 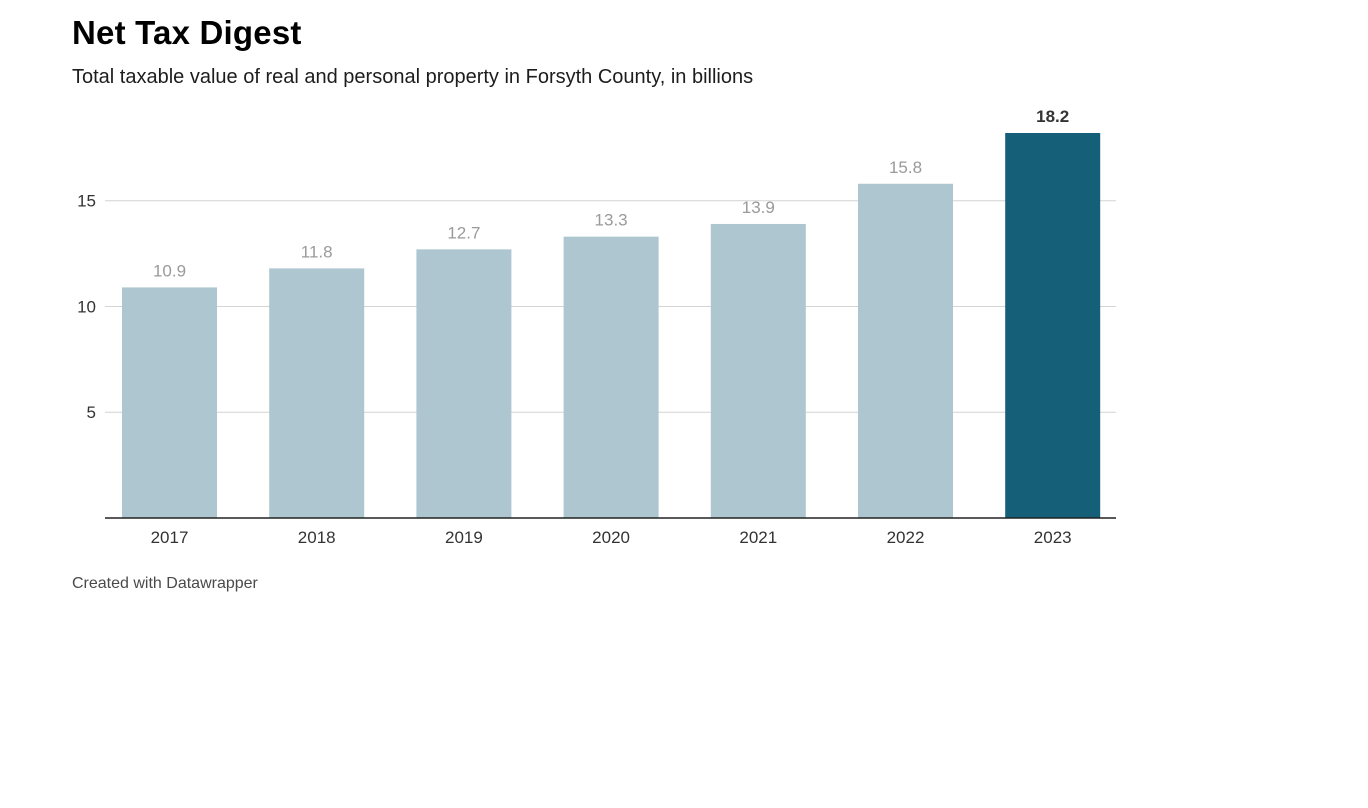 What do you see at coordinates (1052, 116) in the screenshot?
I see `value-label-2023: 18.2` at bounding box center [1052, 116].